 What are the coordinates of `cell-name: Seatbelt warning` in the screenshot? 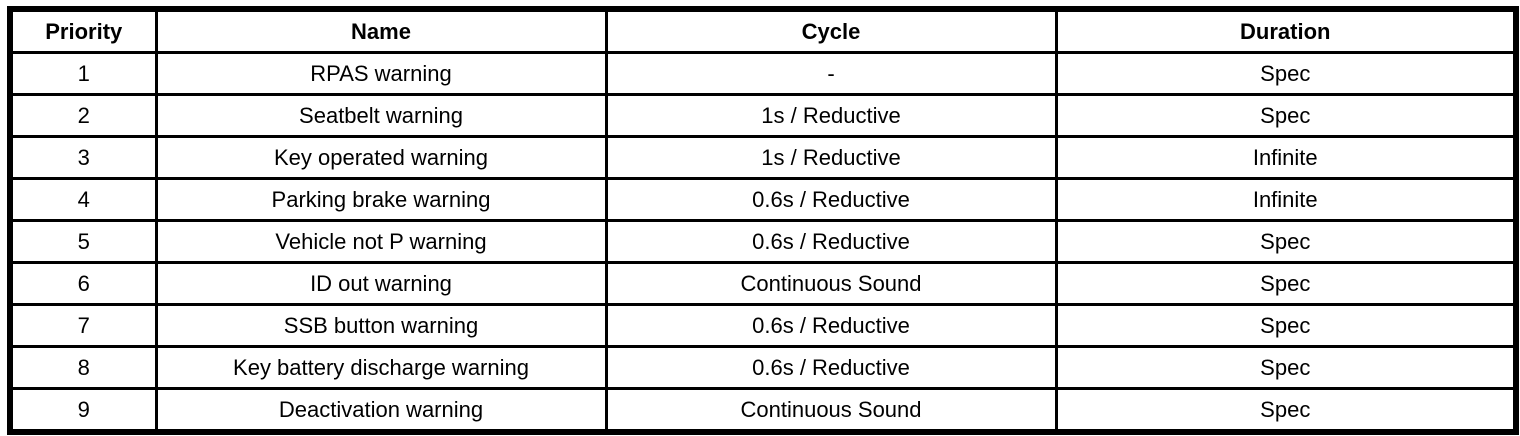 It's located at (381, 115).